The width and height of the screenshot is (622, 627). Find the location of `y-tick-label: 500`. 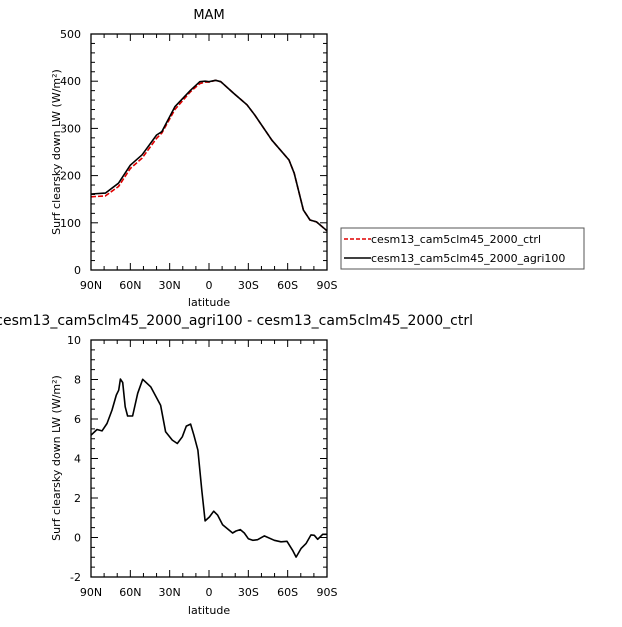

y-tick-label: 500 is located at coordinates (70, 34).